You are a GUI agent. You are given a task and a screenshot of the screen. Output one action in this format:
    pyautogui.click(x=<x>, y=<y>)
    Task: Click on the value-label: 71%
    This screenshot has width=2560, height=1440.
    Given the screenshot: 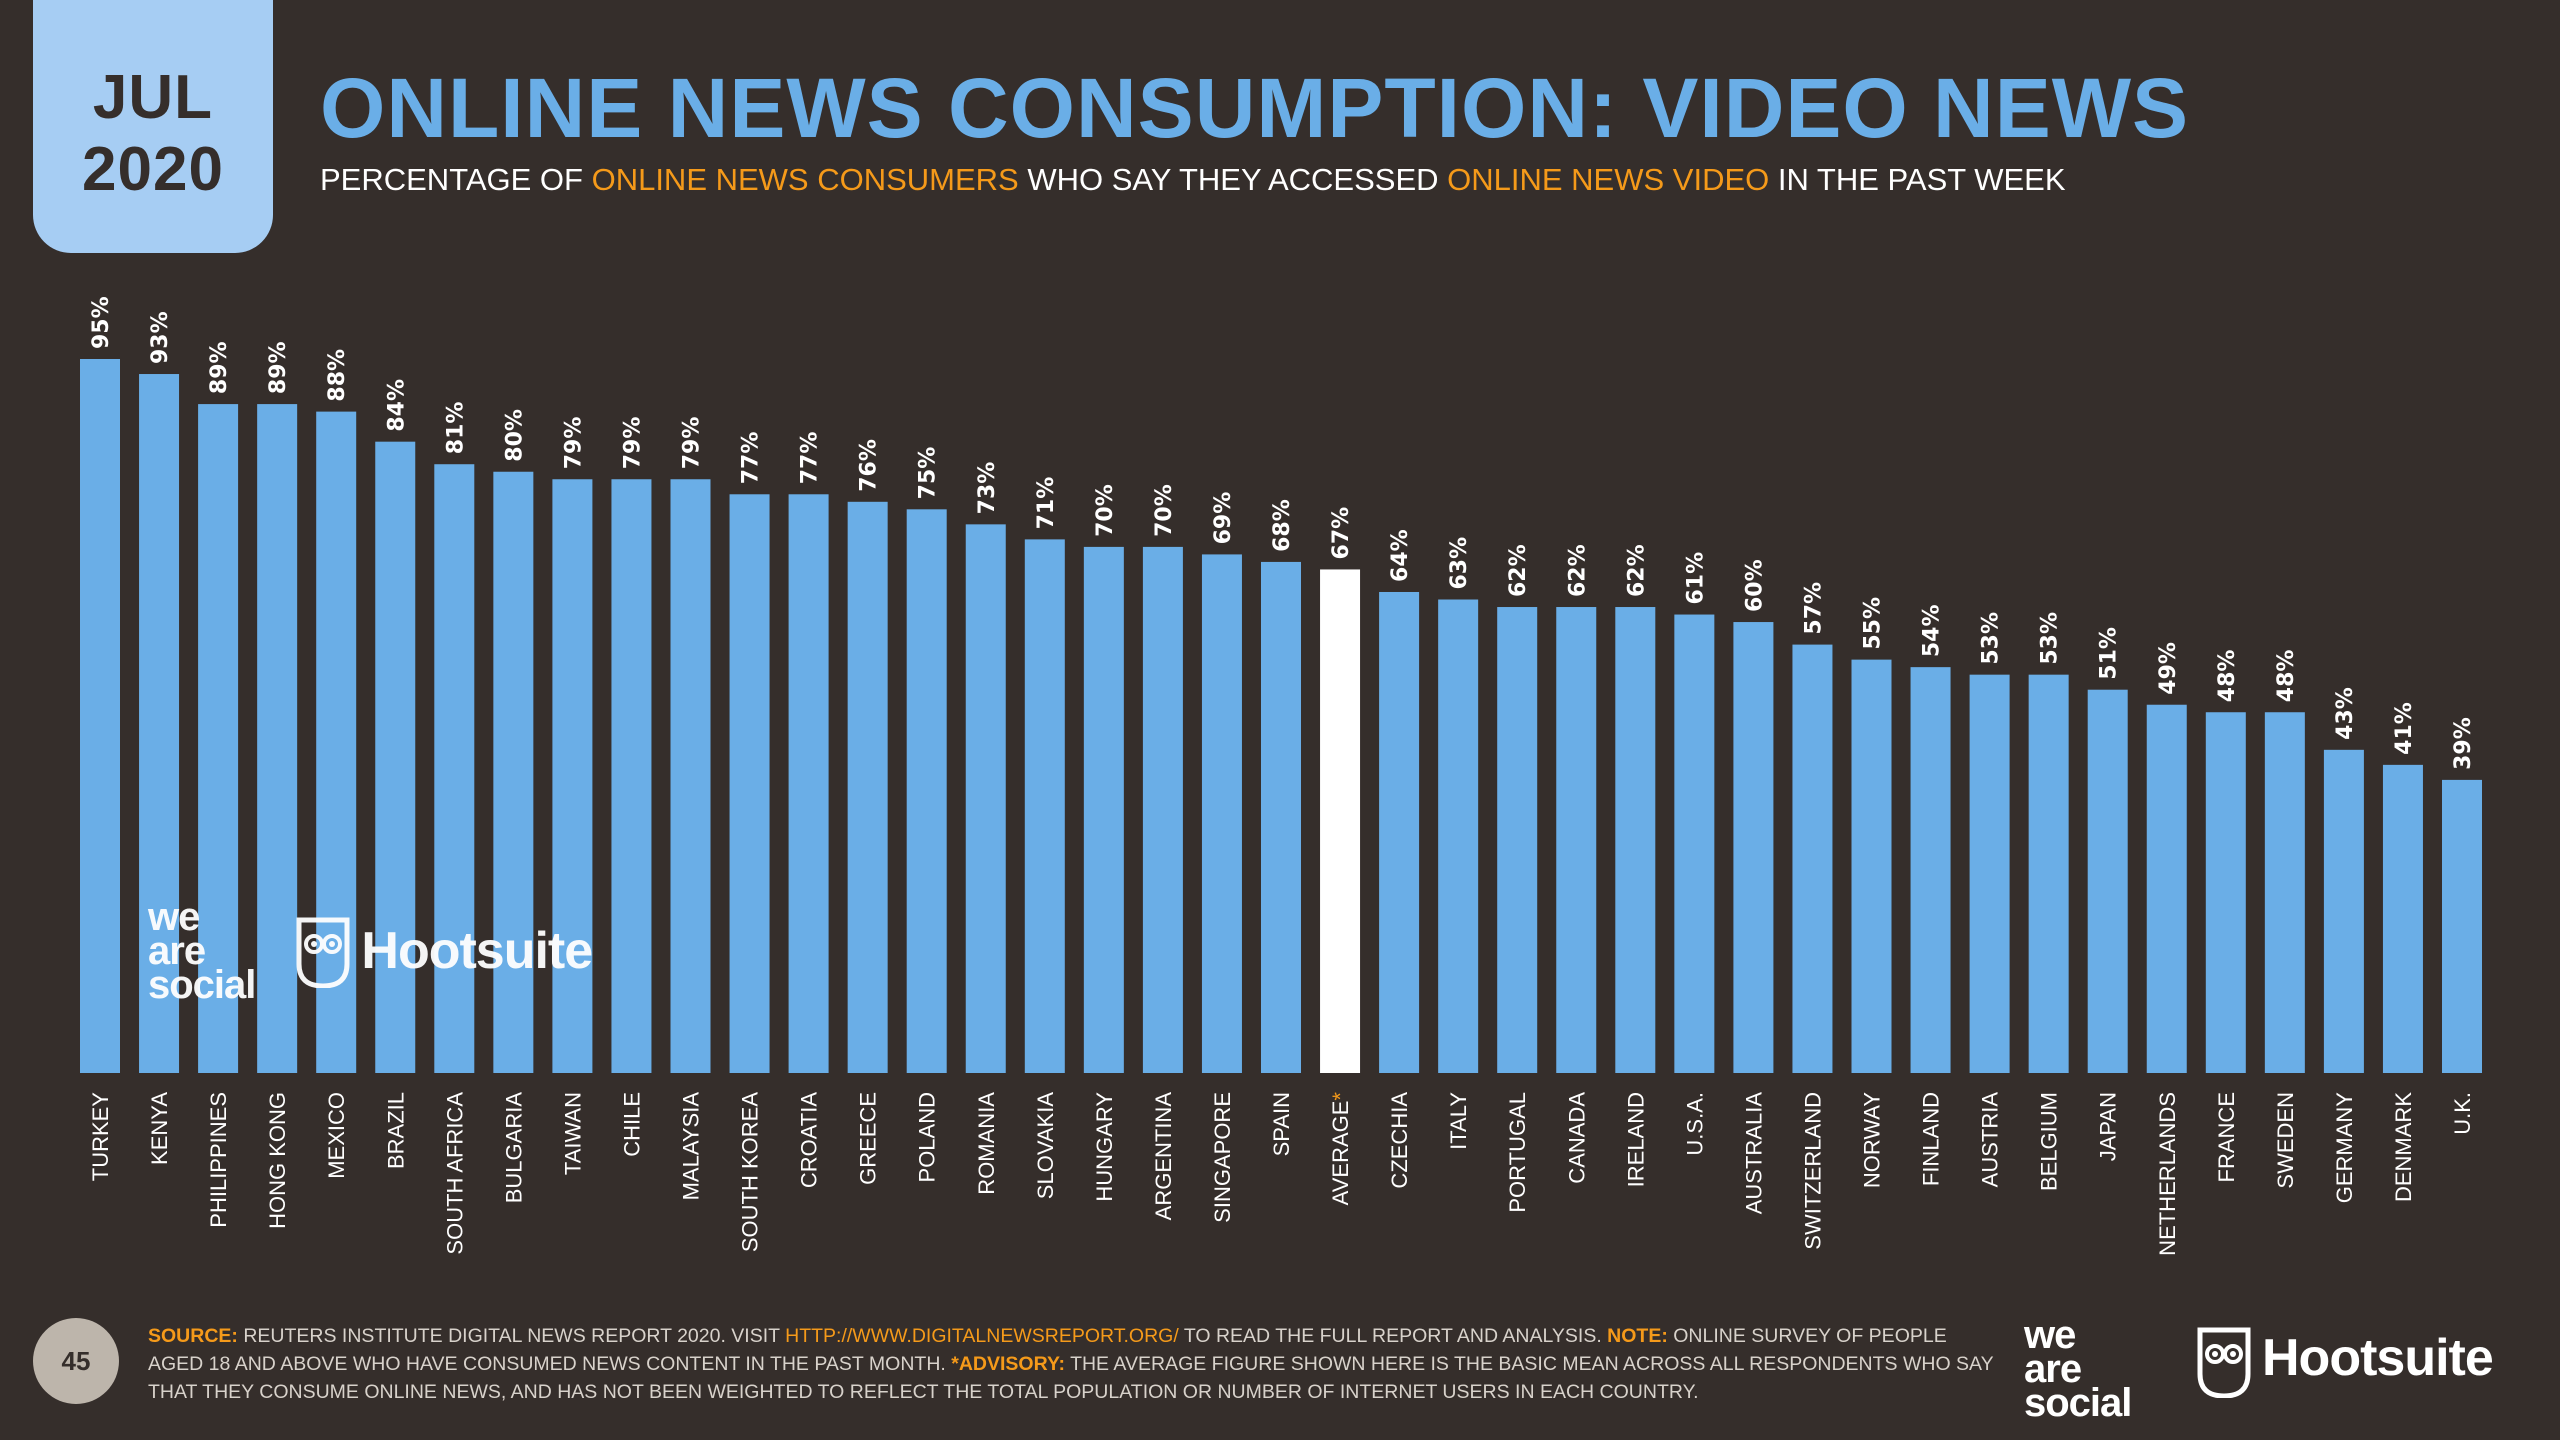 What is the action you would take?
    pyautogui.click(x=1046, y=503)
    